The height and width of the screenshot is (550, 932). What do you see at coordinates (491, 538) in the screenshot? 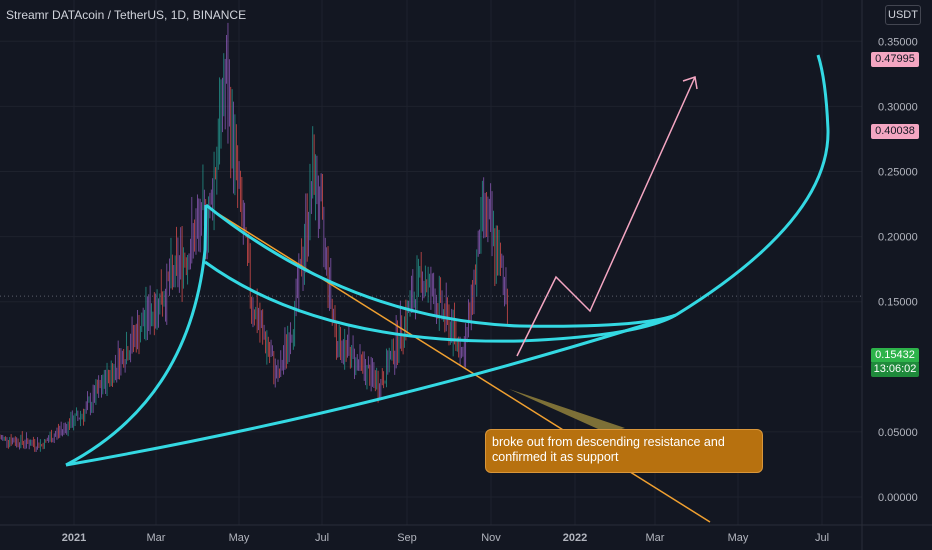
I see `x-tick-label: Nov` at bounding box center [491, 538].